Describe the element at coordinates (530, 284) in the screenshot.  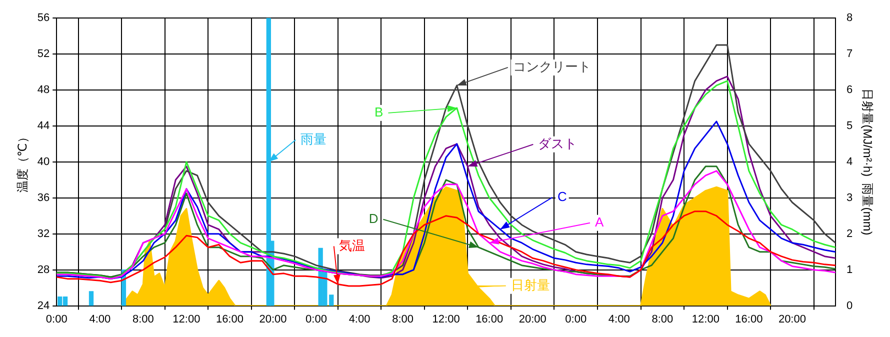
I see `series-label: 日射量` at that location.